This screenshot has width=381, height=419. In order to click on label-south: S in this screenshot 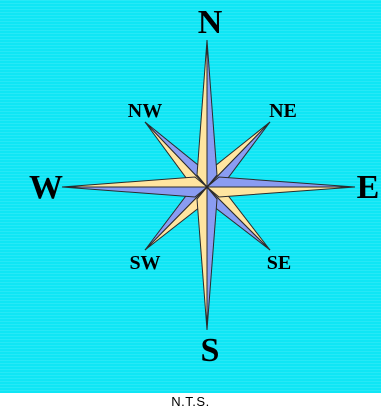, I will do `click(210, 350)`.